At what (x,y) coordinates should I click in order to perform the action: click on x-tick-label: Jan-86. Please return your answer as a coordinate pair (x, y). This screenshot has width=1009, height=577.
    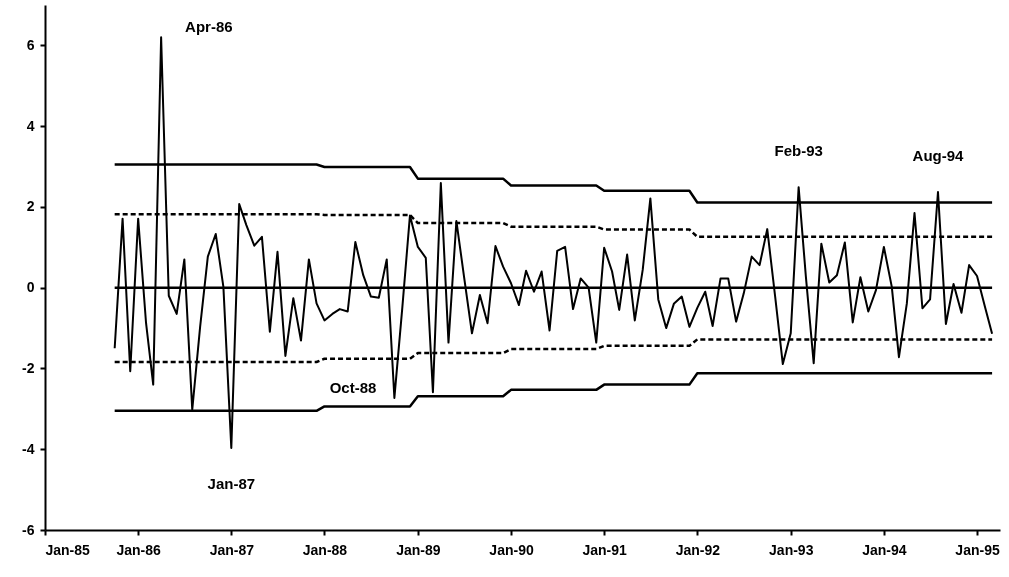
    Looking at the image, I should click on (139, 549).